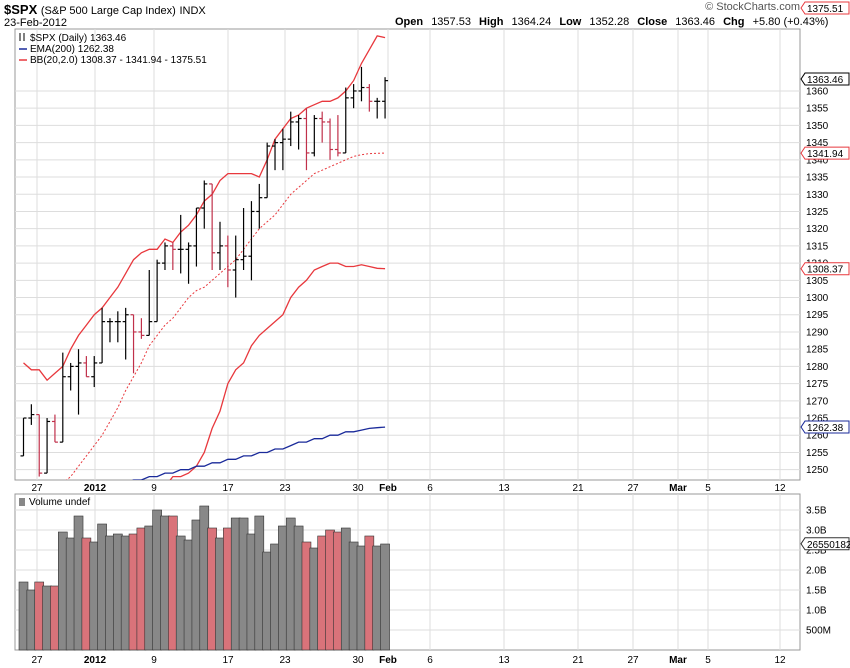 This screenshot has width=850, height=668. I want to click on x-tick-label: 2012, so click(95, 488).